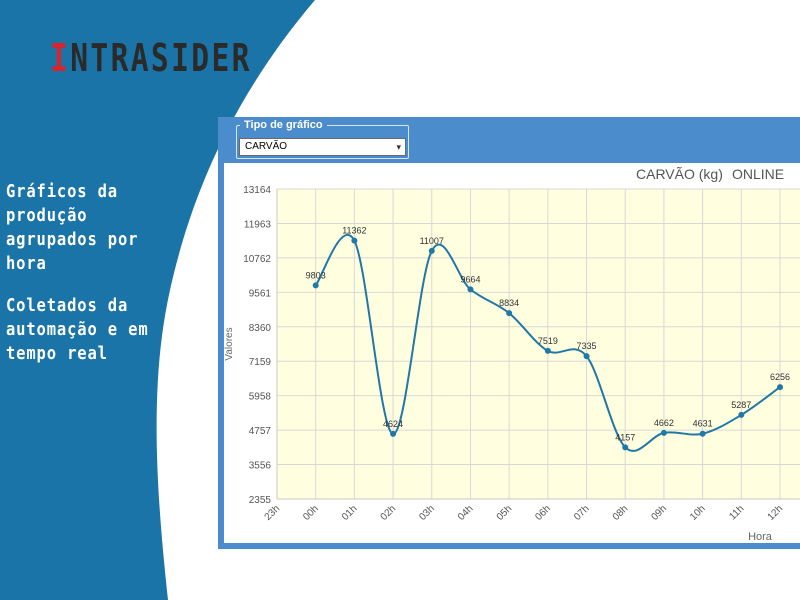 Image resolution: width=800 pixels, height=600 pixels. I want to click on x-tick-label: 11h, so click(736, 512).